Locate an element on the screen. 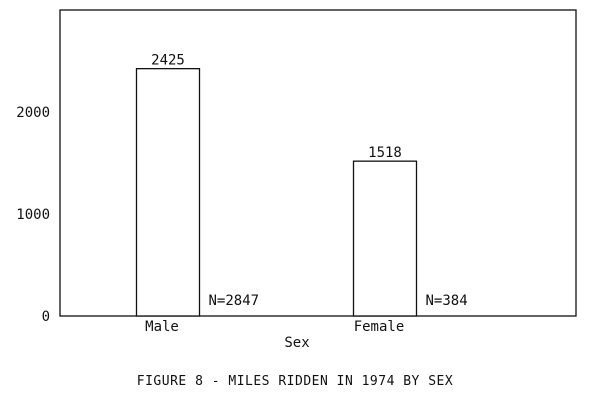  bar-value-label: 1518 is located at coordinates (385, 153).